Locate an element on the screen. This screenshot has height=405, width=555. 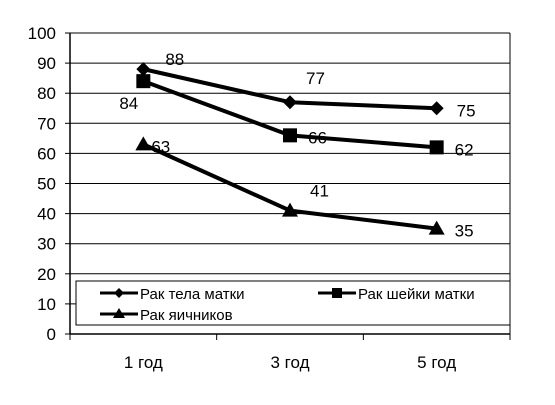
legend-label: Рак яичников is located at coordinates (186, 315).